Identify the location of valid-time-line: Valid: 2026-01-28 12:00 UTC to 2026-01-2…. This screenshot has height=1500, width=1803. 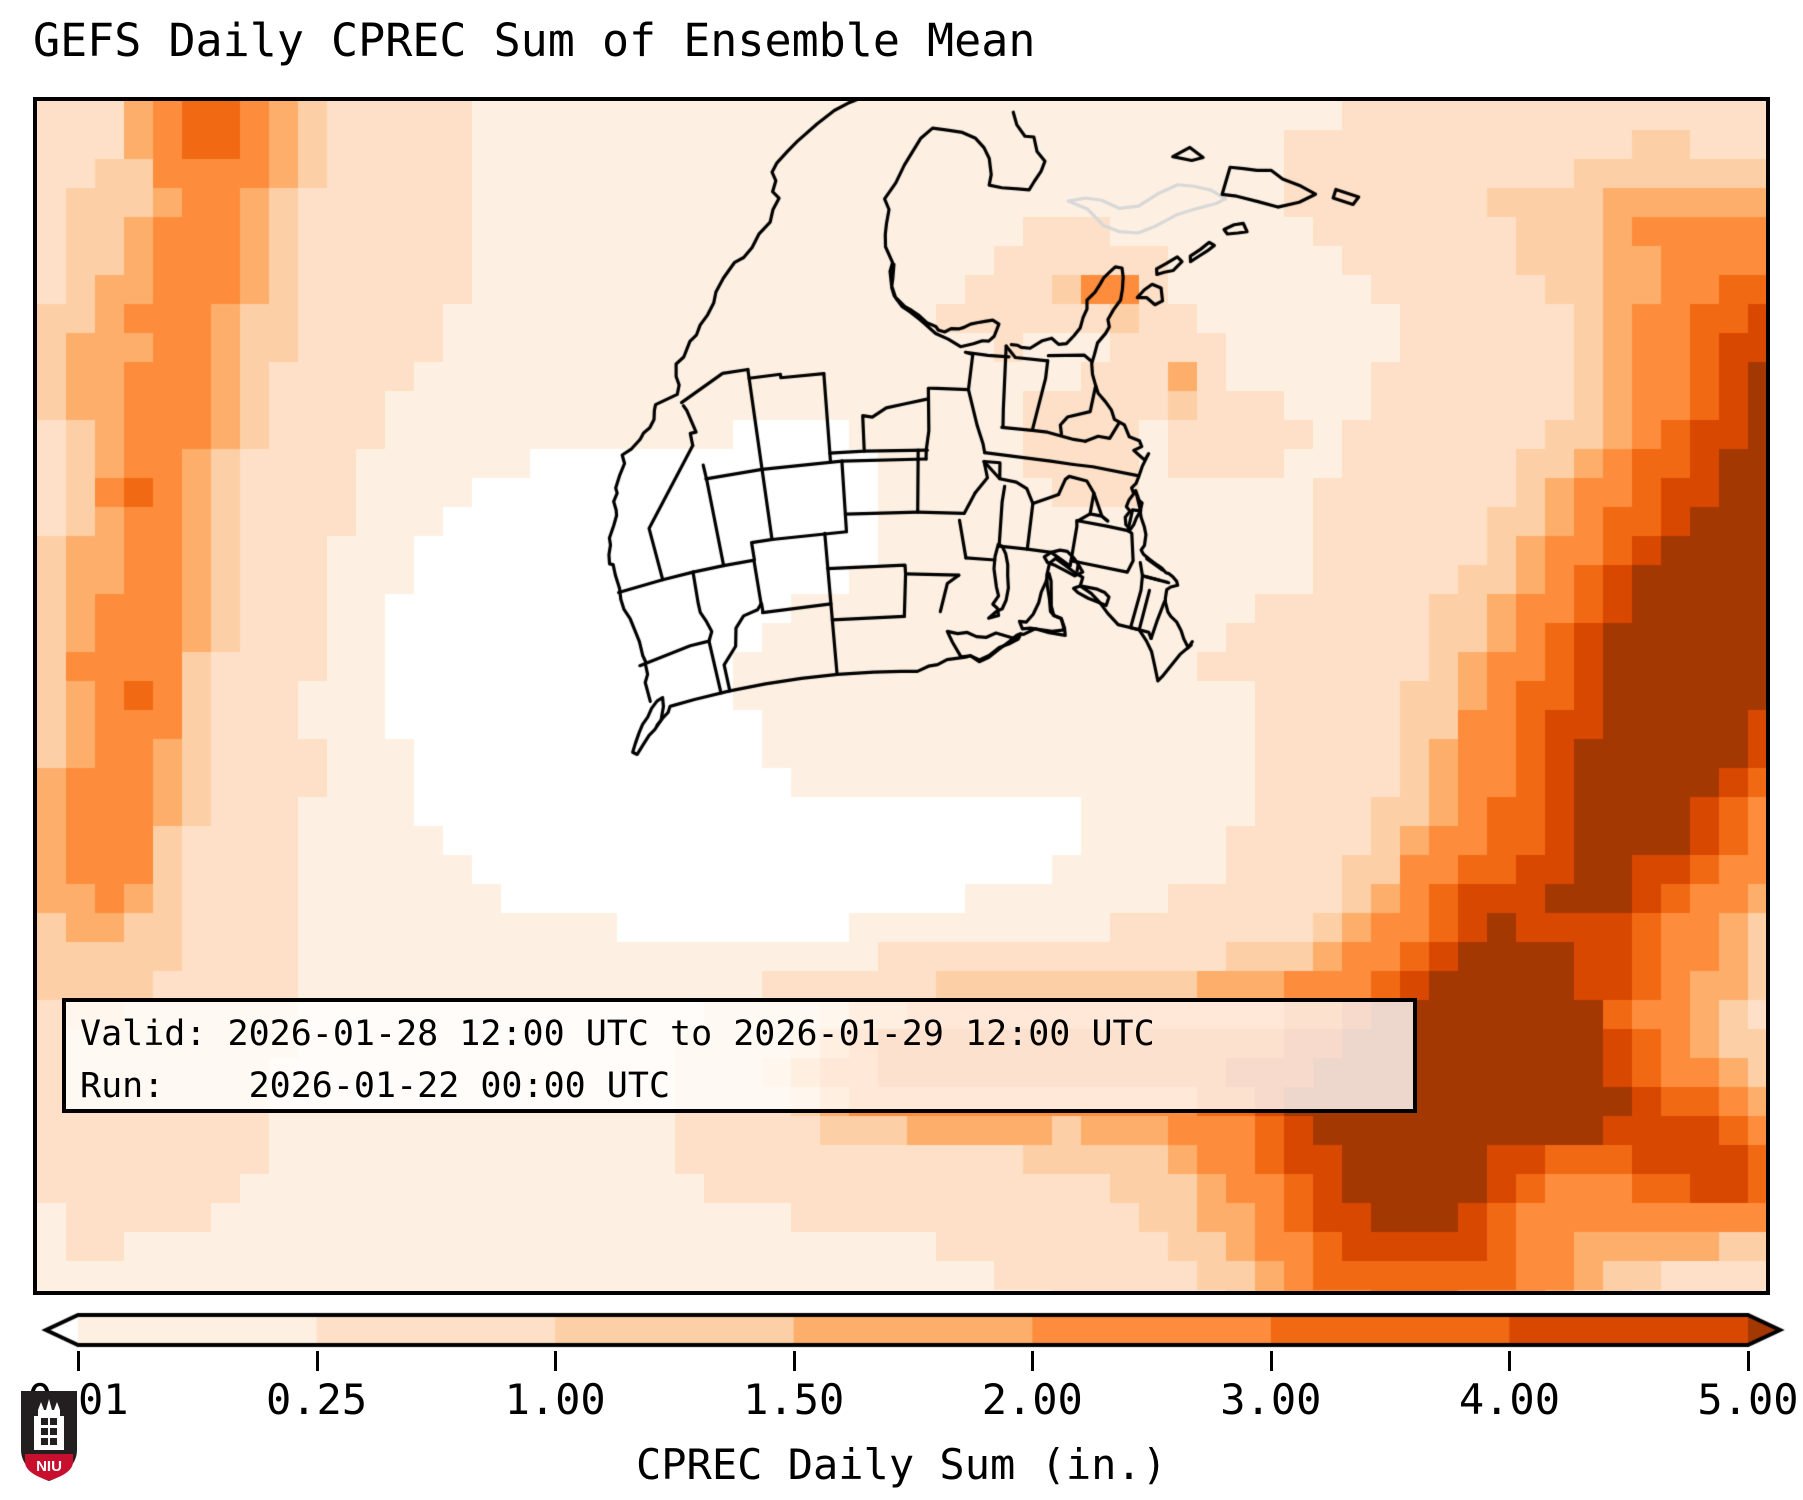
(617, 1034).